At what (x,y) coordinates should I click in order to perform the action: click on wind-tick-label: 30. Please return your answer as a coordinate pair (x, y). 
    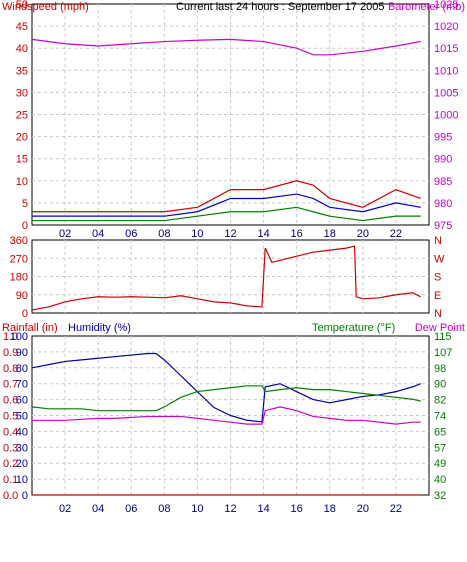
    Looking at the image, I should click on (22, 93).